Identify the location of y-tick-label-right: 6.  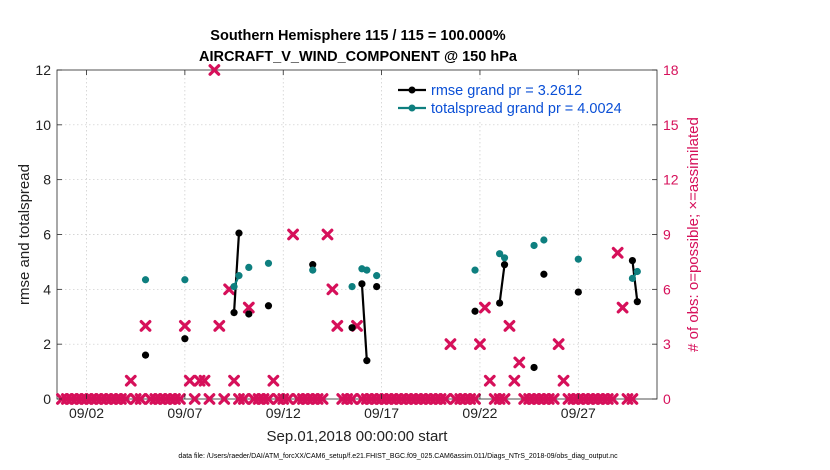
(667, 289).